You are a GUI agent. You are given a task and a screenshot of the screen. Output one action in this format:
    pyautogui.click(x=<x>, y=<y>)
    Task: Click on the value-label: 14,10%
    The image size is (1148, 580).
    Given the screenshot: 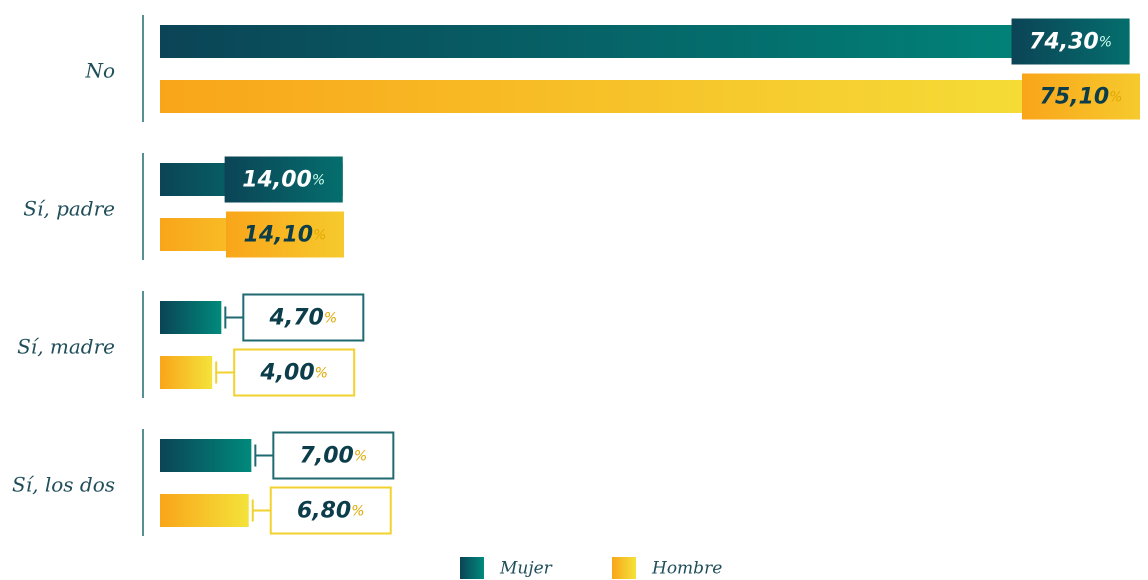 What is the action you would take?
    pyautogui.click(x=285, y=235)
    